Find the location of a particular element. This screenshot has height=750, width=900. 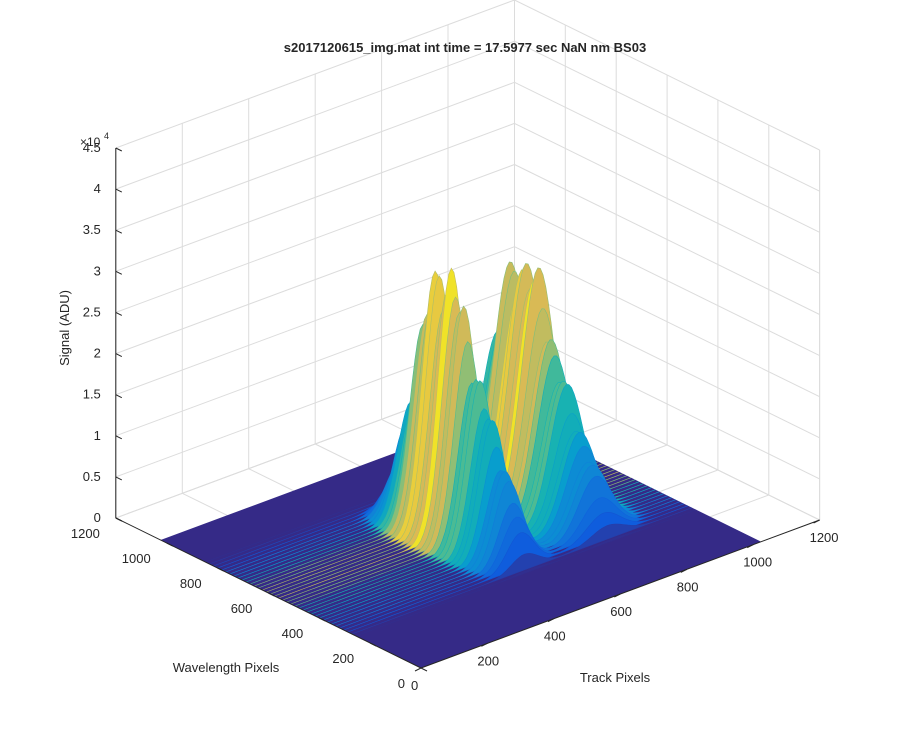

x-tick-label: 400 is located at coordinates (555, 636).